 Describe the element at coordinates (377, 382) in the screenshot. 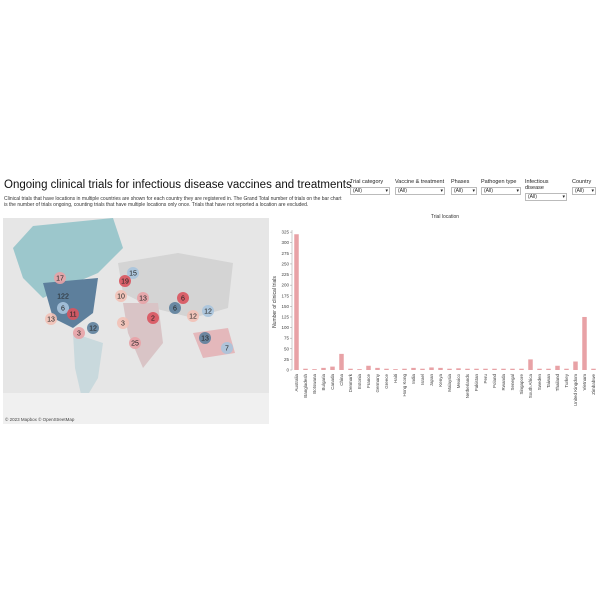

I see `x-tick-label: Germany` at that location.